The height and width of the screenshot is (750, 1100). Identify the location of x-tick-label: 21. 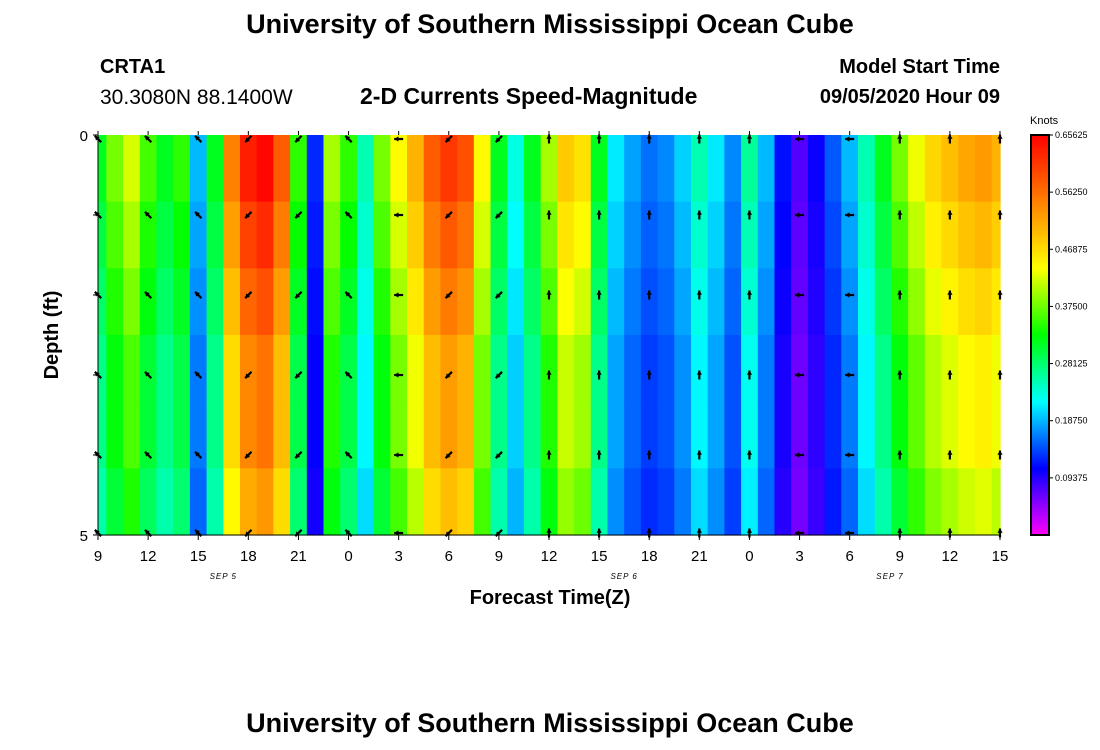
(699, 556).